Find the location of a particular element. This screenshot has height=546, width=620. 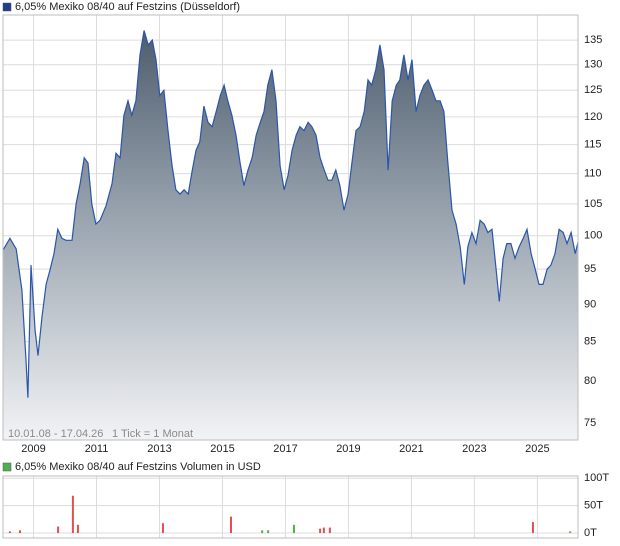

x-tick-label: 2013 is located at coordinates (159, 449).